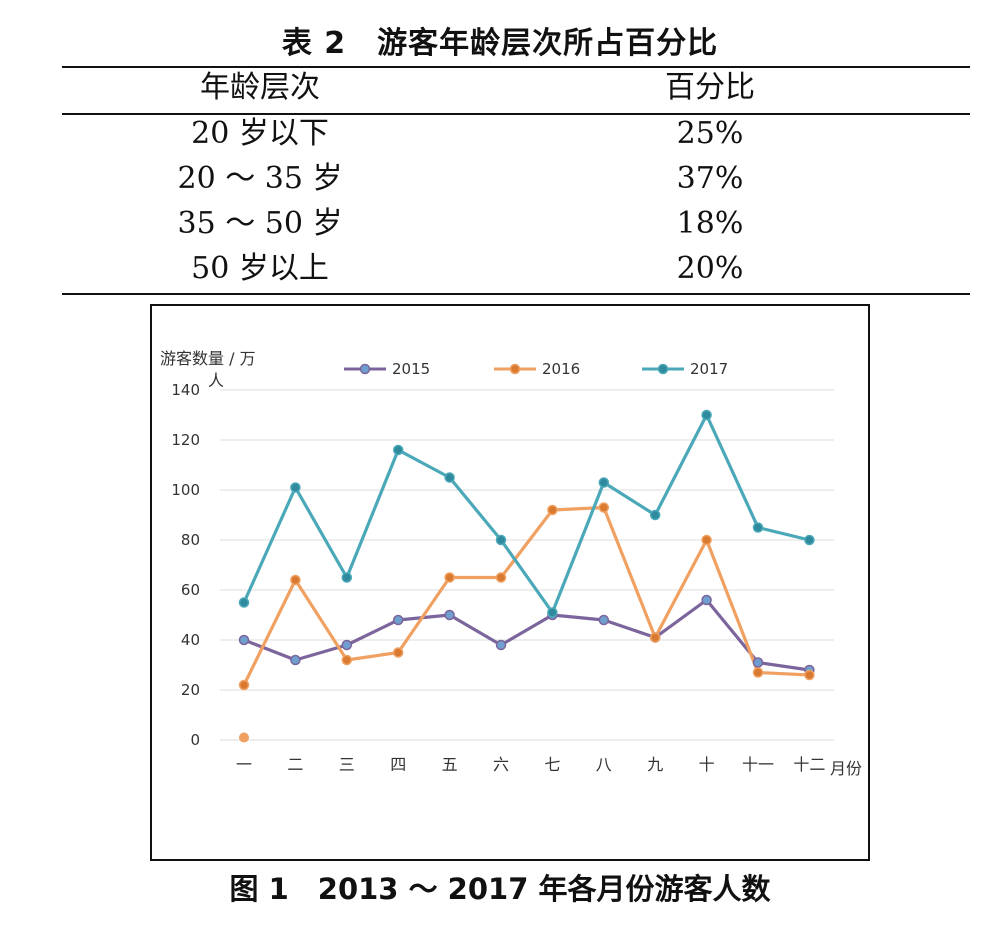  Describe the element at coordinates (450, 764) in the screenshot. I see `x-tick-label: 五` at that location.